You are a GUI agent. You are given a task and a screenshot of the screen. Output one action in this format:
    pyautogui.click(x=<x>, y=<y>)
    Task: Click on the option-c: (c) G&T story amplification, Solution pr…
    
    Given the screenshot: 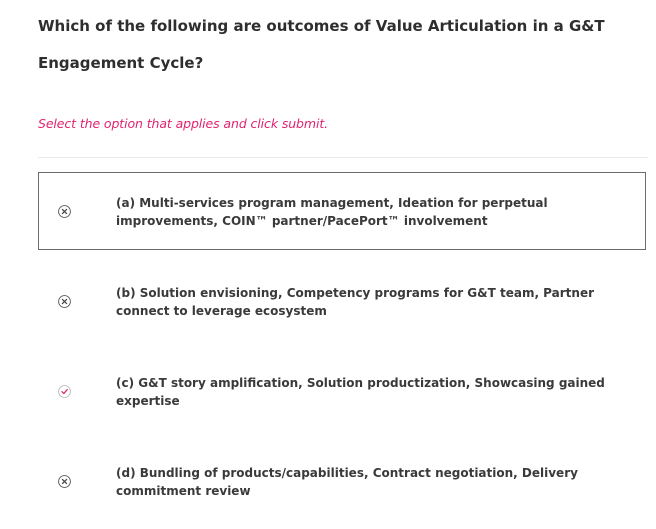 What is the action you would take?
    pyautogui.click(x=342, y=391)
    